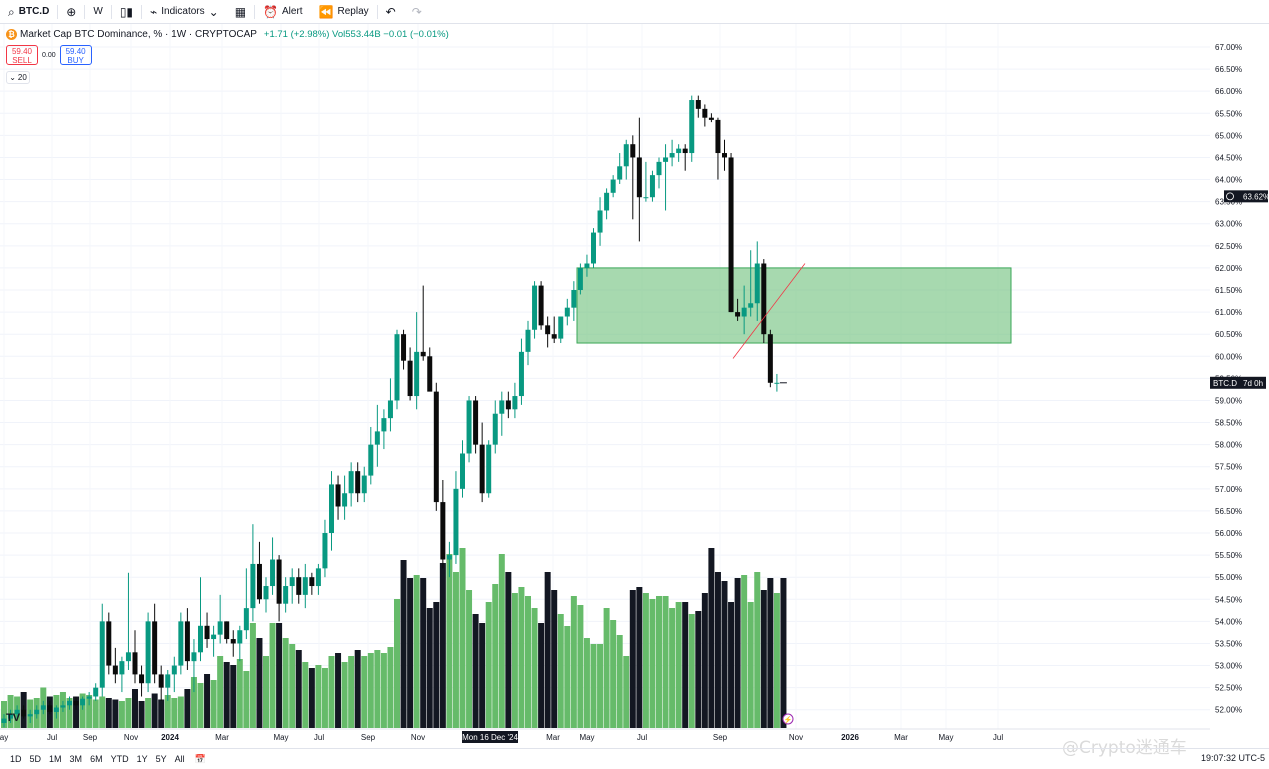 The image size is (1269, 769). What do you see at coordinates (1228, 91) in the screenshot?
I see `y-tick-label: 66.00%` at bounding box center [1228, 91].